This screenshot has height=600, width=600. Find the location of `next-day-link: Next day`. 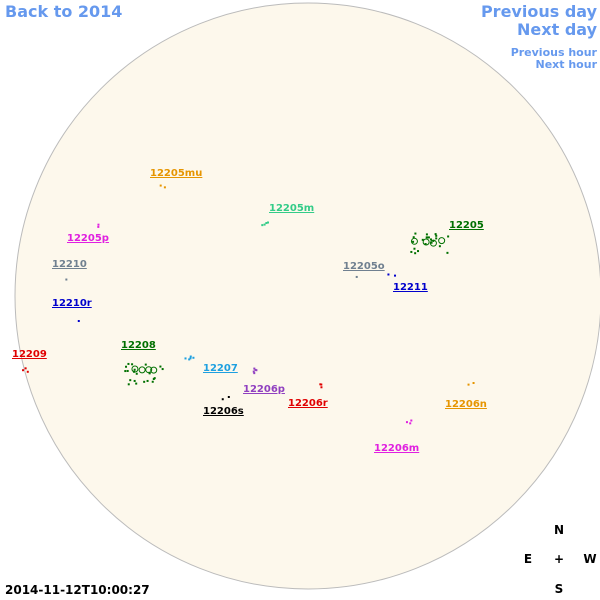

next-day-link: Next day is located at coordinates (557, 29).